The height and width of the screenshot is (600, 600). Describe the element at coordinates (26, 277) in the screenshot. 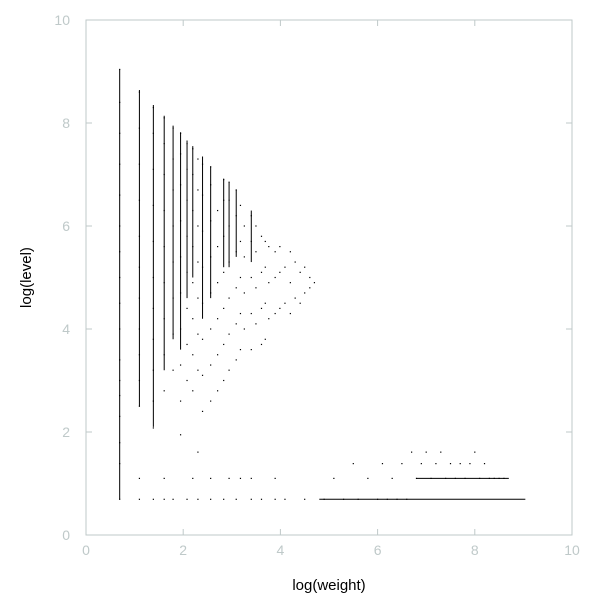

I see `y-axis-label: log(level)` at that location.